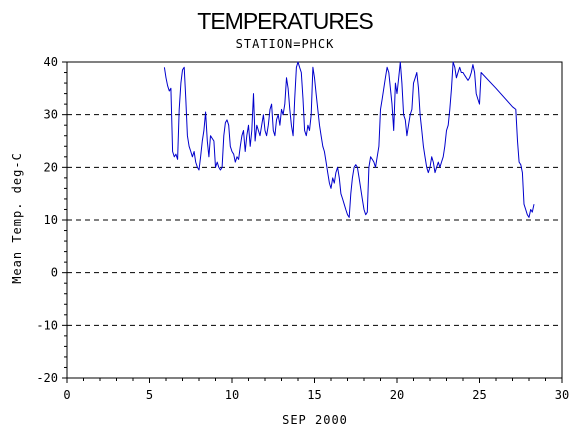 This screenshot has height=430, width=570. What do you see at coordinates (17, 218) in the screenshot?
I see `y-axis-label: Mean Temp. deg-C` at bounding box center [17, 218].